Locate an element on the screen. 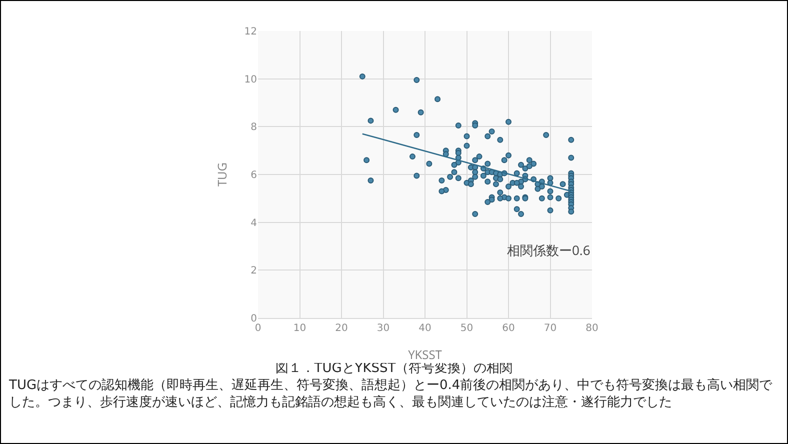 Image resolution: width=788 pixels, height=444 pixels. y-tick-label: 4 is located at coordinates (253, 223).